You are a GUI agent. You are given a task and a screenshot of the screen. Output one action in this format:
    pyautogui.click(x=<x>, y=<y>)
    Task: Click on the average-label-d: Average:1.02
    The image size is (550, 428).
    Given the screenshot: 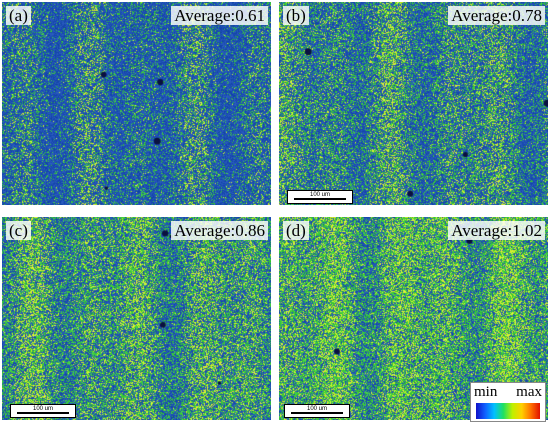 What is the action you would take?
    pyautogui.click(x=496, y=230)
    